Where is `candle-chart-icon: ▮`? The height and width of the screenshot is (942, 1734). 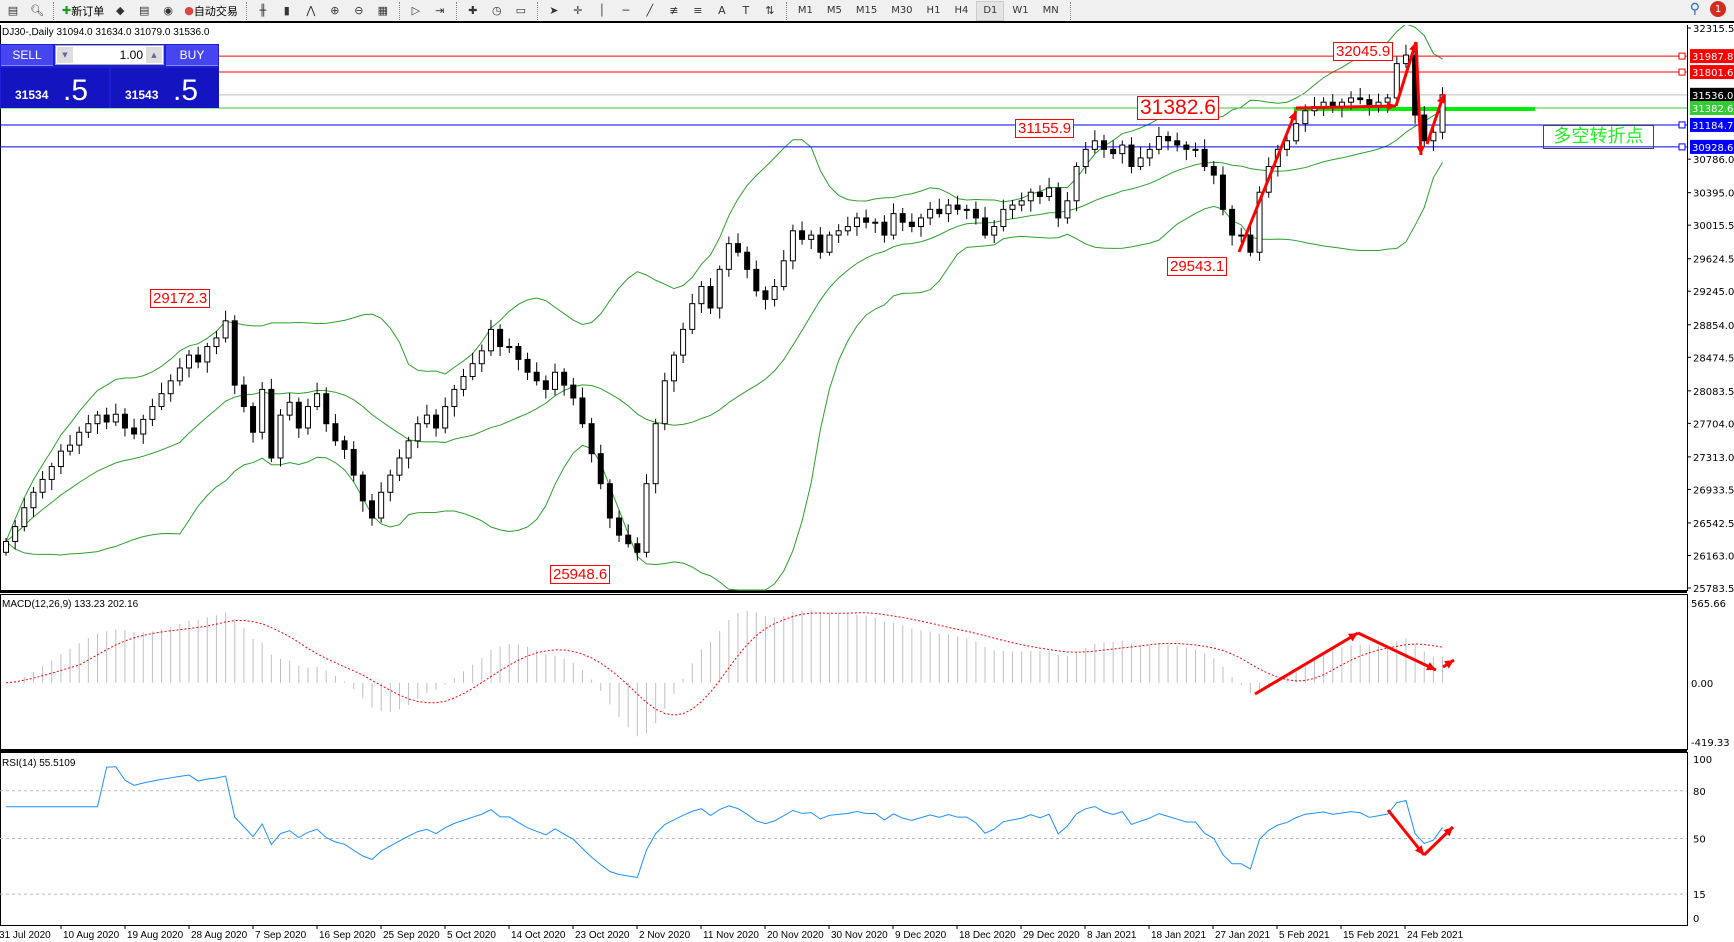
candle-chart-icon: ▮ is located at coordinates (286, 10).